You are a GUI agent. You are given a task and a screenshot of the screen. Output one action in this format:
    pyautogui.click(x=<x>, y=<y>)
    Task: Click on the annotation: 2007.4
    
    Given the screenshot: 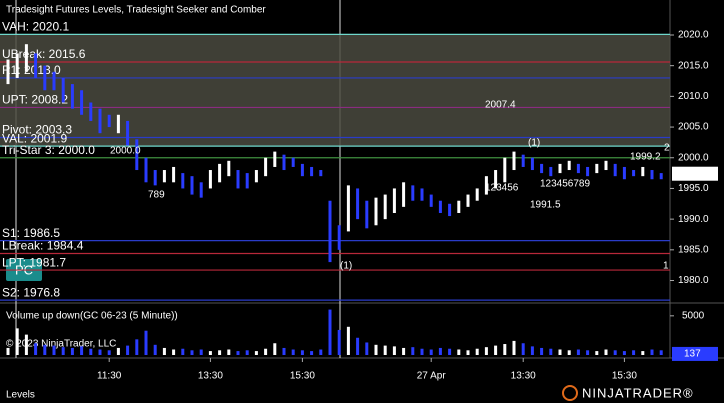 What is the action you would take?
    pyautogui.click(x=500, y=105)
    